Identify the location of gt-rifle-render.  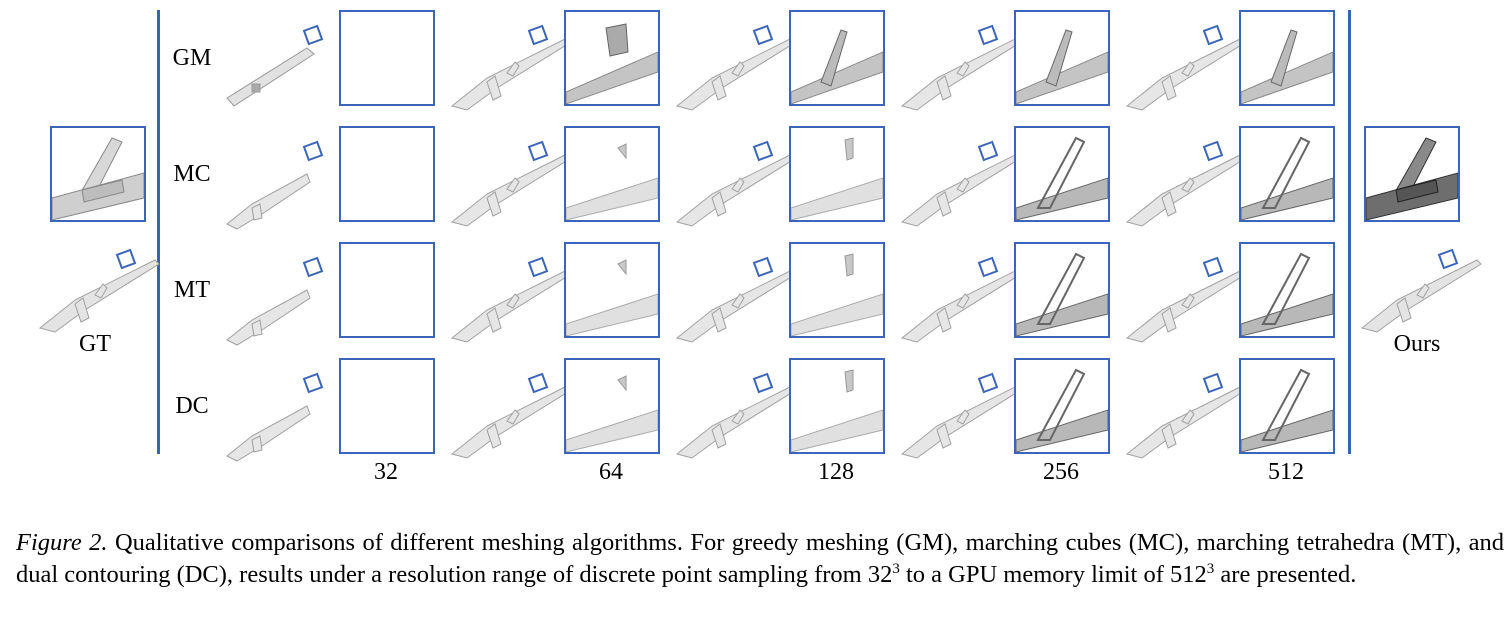
(99, 290).